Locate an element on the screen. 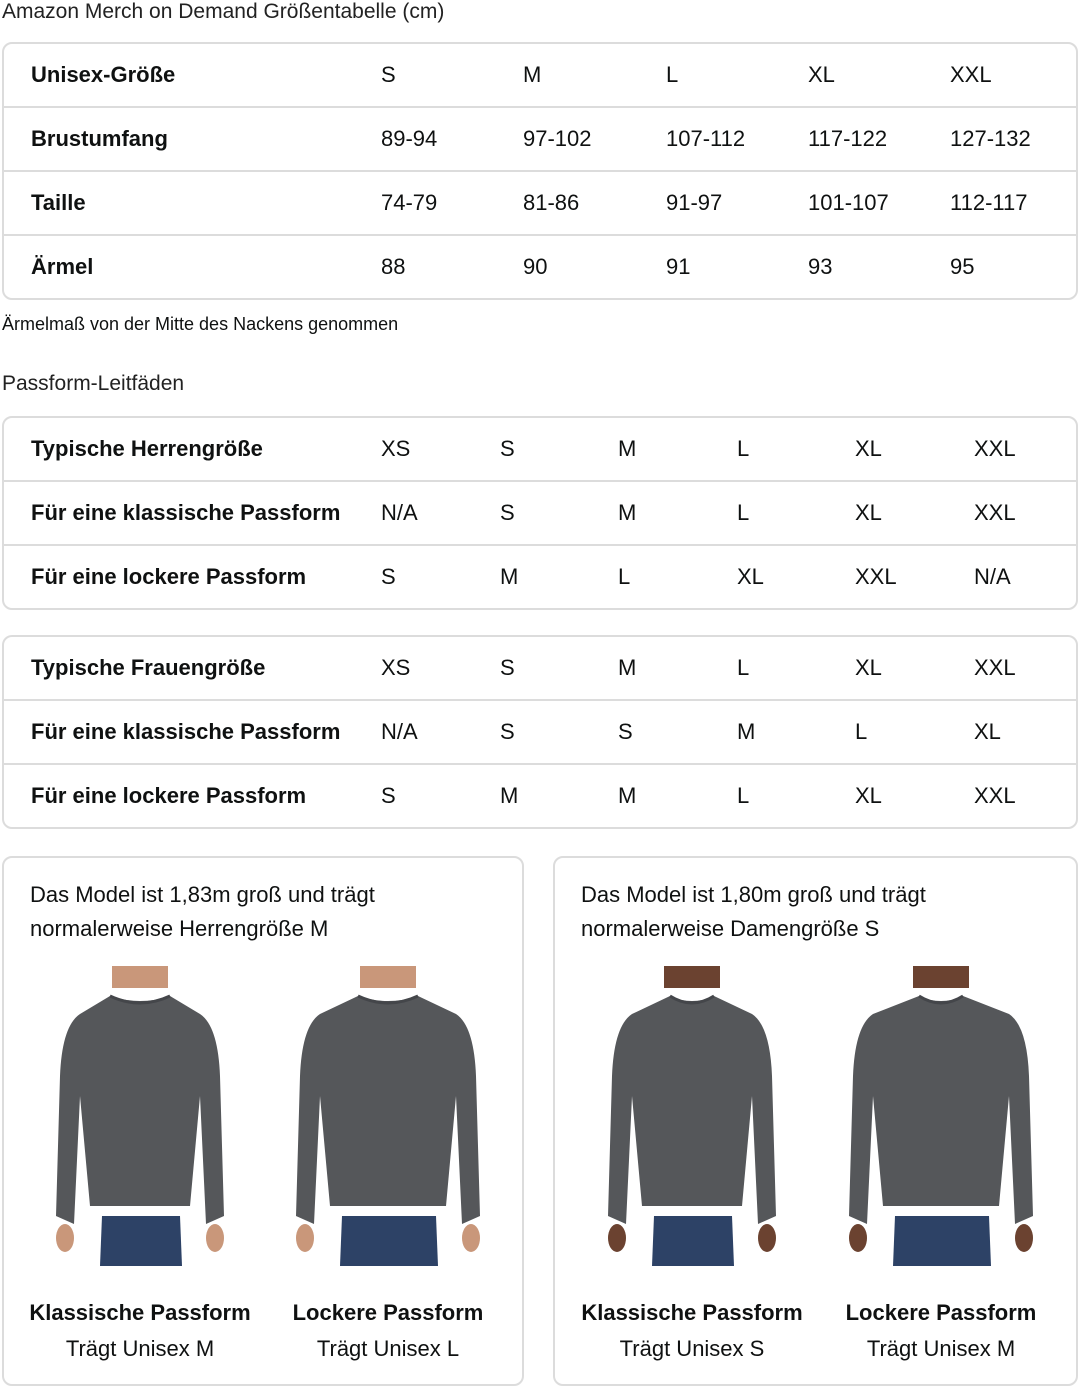  table-cell: 127-132 is located at coordinates (990, 138).